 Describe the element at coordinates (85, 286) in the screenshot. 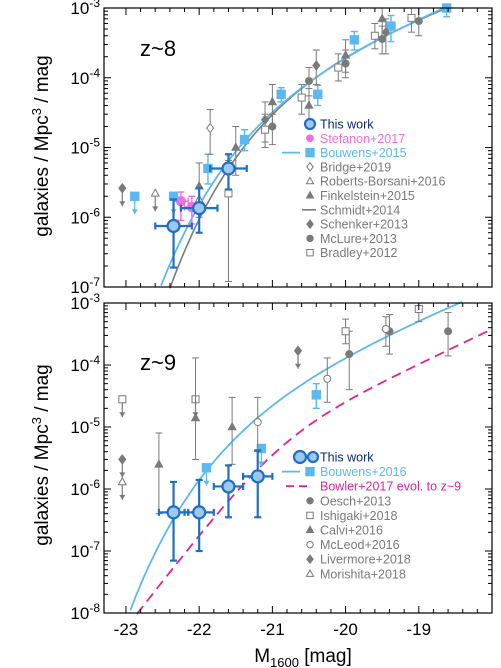

I see `y-tick-label: 10⁻⁷` at that location.